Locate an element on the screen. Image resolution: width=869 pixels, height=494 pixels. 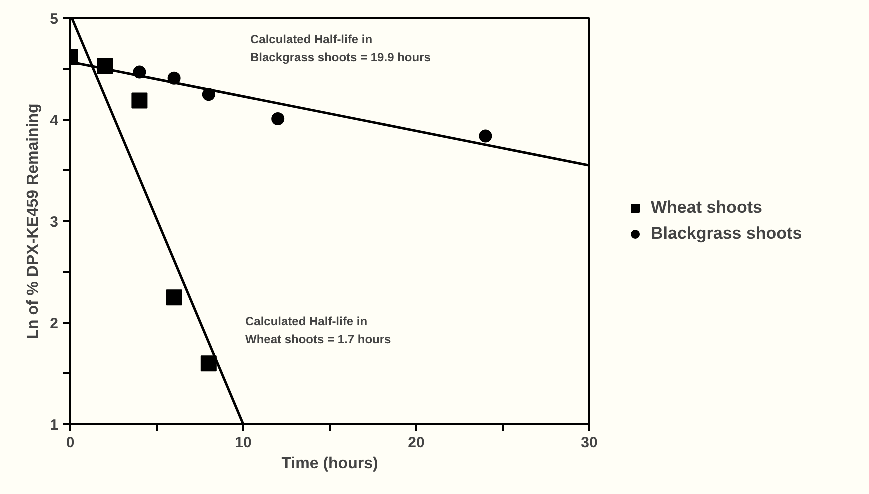
x-axis-title: Time (hours) is located at coordinates (330, 464).